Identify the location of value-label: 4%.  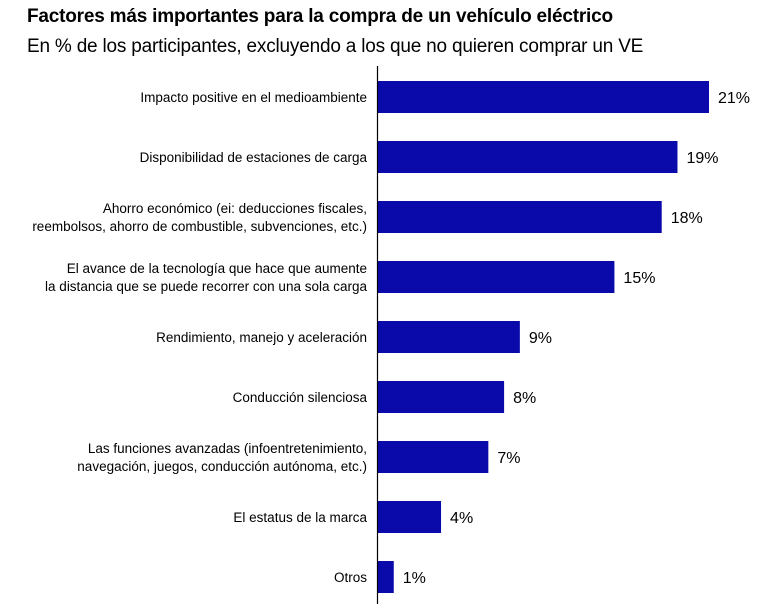
(461, 518).